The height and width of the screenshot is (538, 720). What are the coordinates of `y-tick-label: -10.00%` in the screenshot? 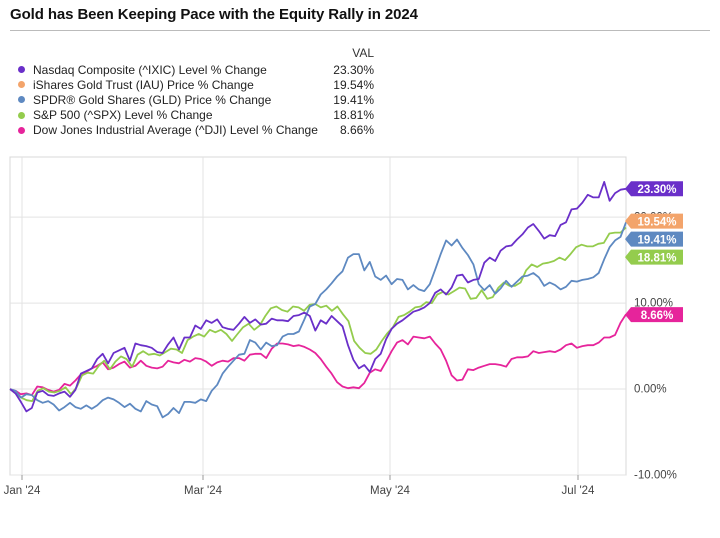 It's located at (655, 476).